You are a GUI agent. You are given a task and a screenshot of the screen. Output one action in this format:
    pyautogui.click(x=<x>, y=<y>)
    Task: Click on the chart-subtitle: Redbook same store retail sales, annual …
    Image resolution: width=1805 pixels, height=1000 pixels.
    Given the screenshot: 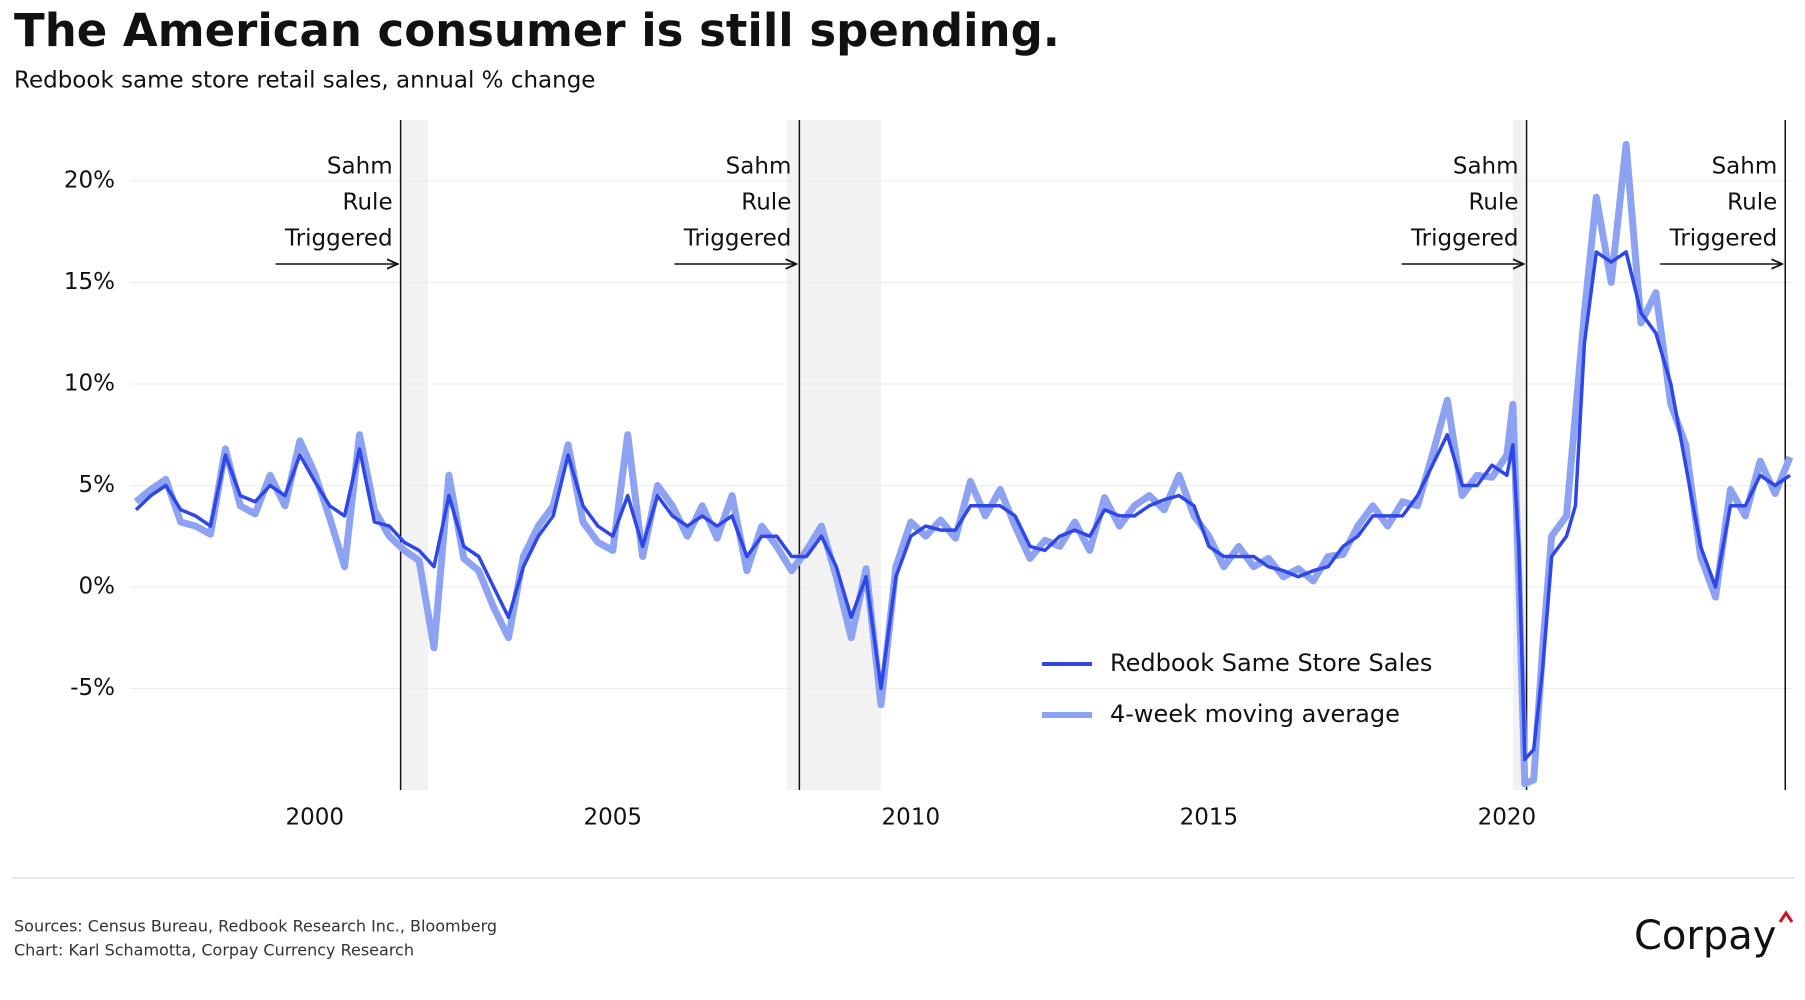 What is the action you would take?
    pyautogui.click(x=304, y=81)
    